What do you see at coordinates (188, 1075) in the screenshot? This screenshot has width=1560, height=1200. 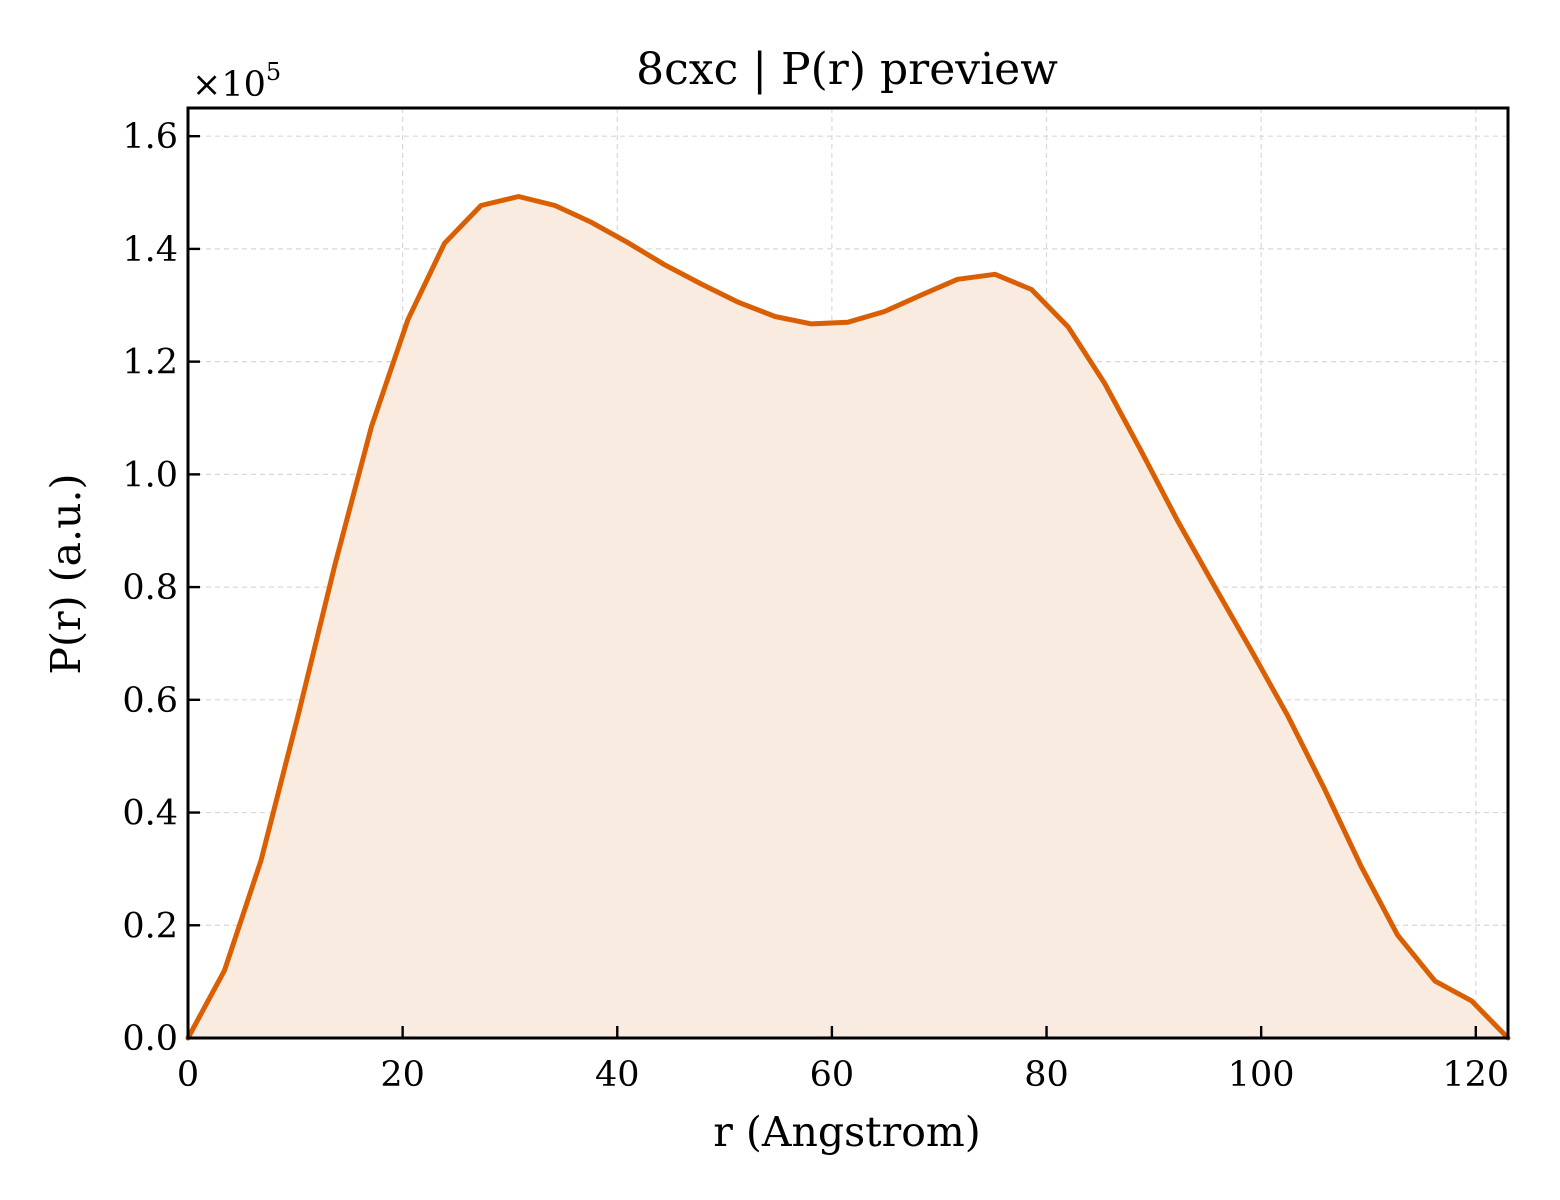 I see `x-tick-label: 0` at bounding box center [188, 1075].